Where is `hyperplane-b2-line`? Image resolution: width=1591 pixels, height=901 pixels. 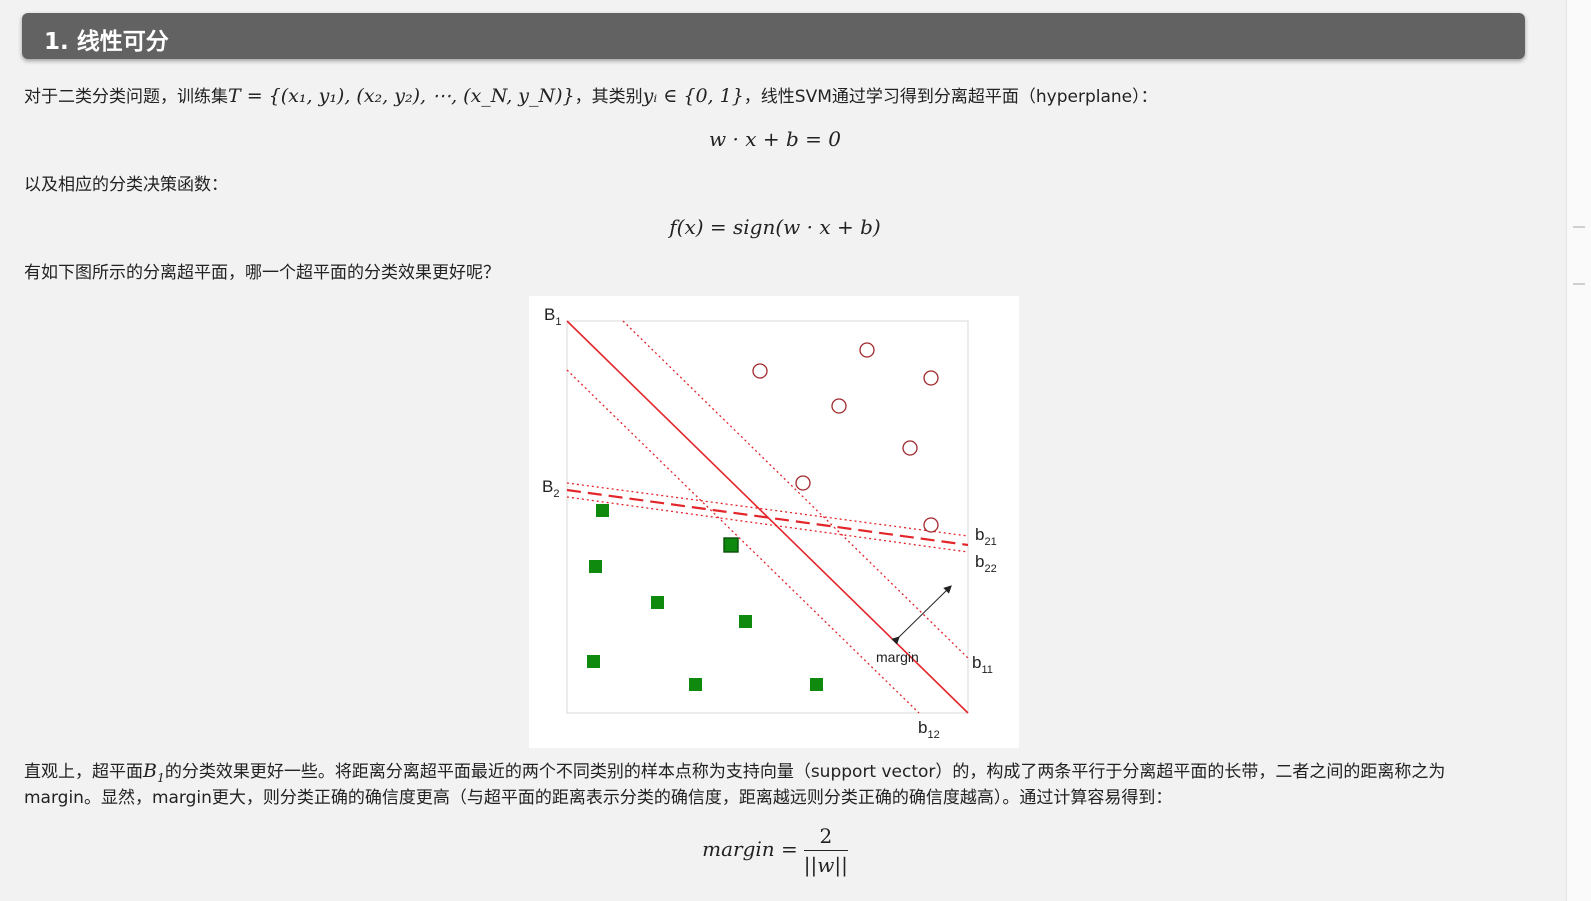
hyperplane-b2-line is located at coordinates (767, 517).